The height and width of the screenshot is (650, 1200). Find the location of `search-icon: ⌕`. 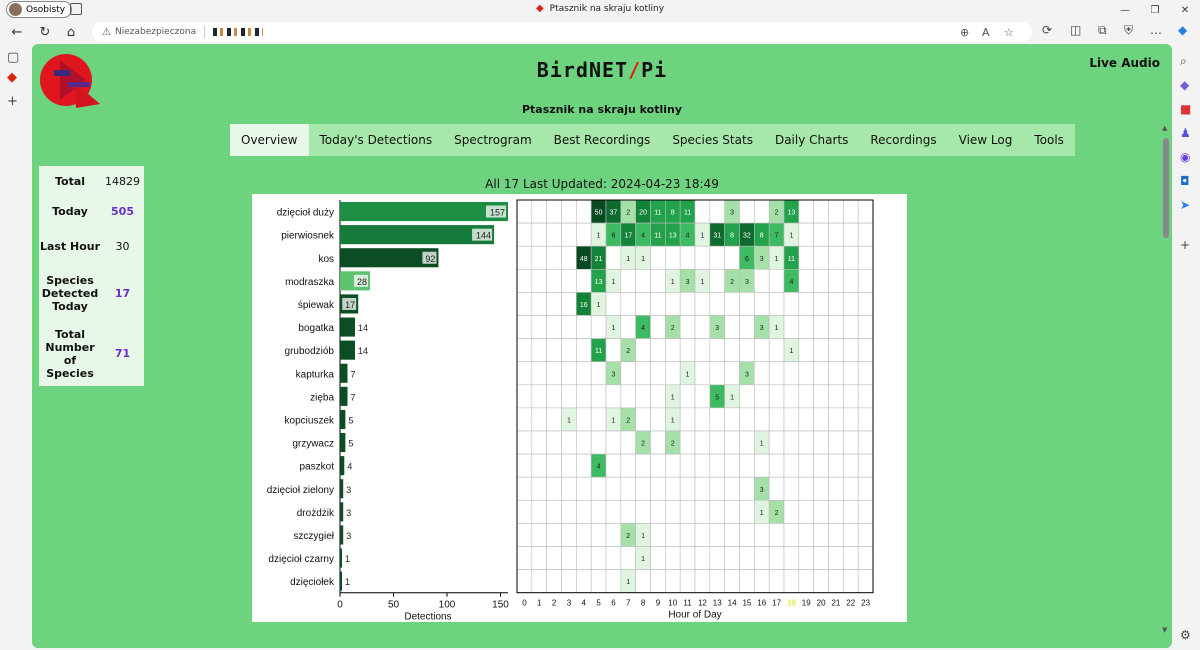

search-icon: ⌕ is located at coordinates (1183, 61).